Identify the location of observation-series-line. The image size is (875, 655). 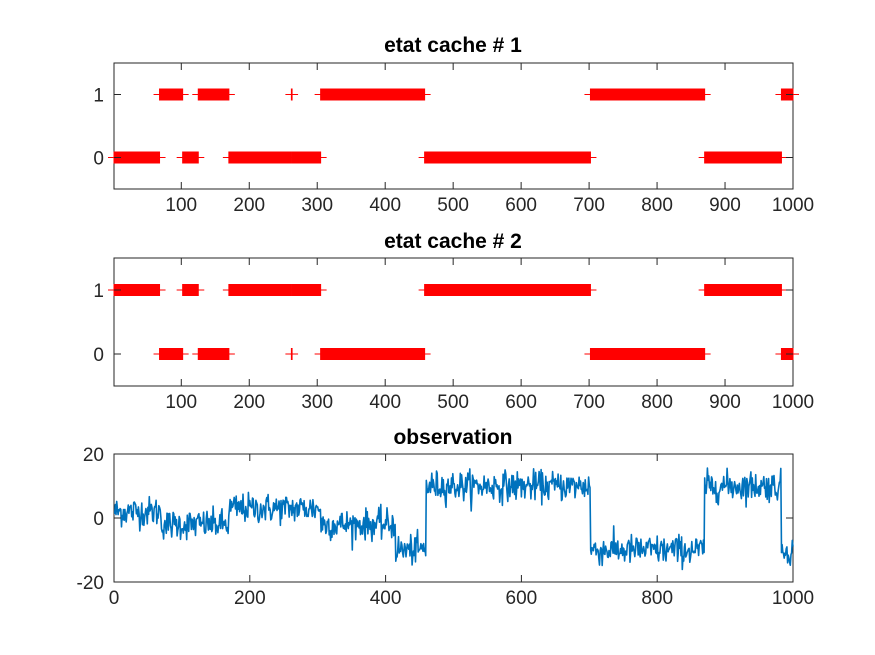
(453, 519).